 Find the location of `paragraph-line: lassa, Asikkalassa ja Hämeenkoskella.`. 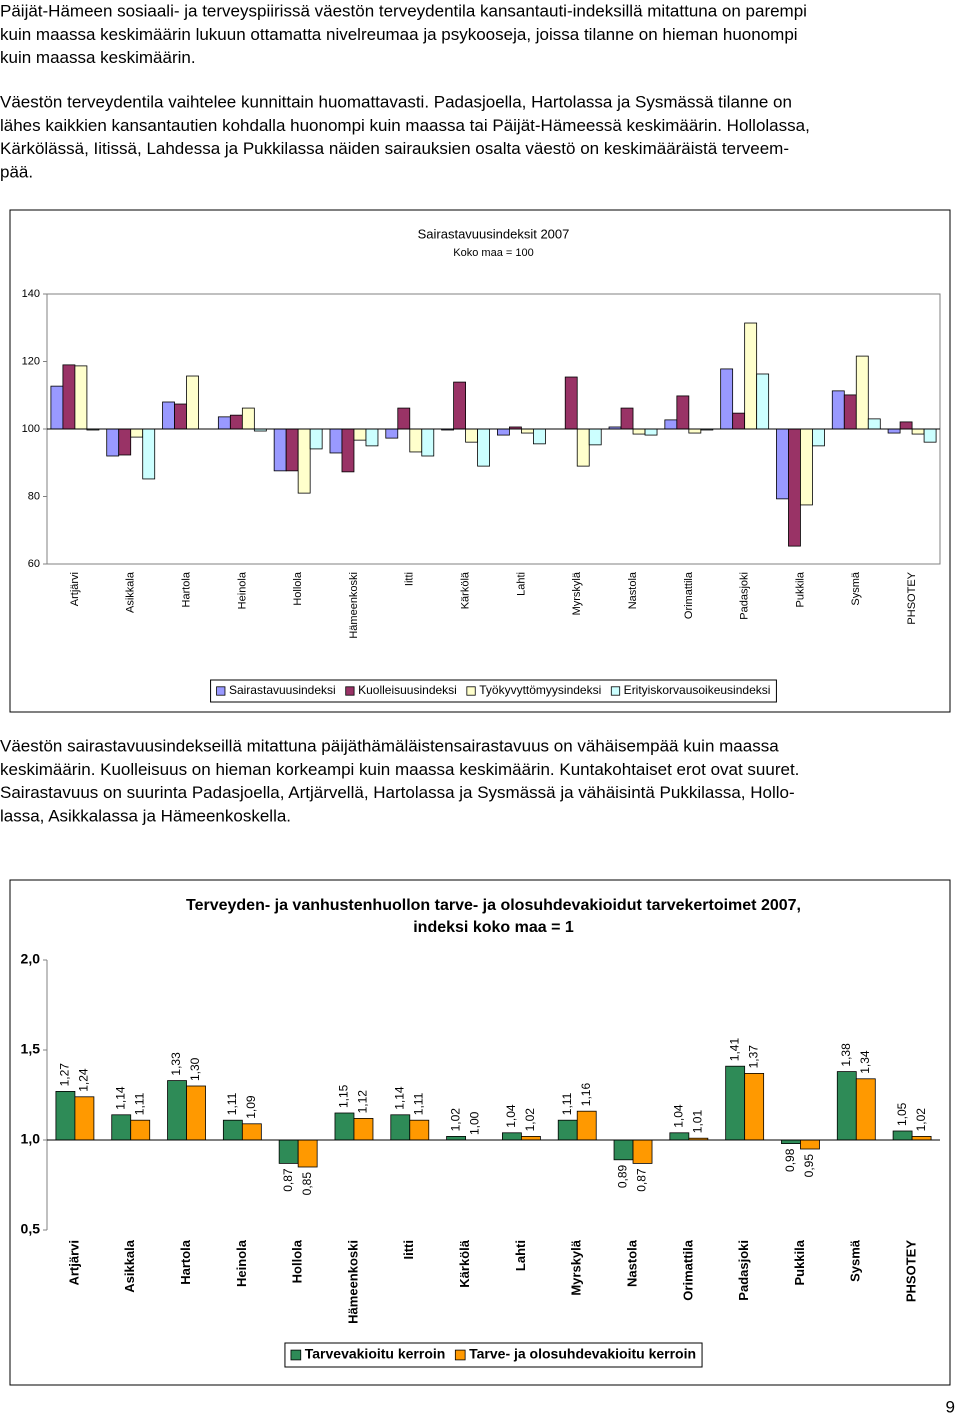

paragraph-line: lassa, Asikkalassa ja Hämeenkoskella. is located at coordinates (145, 815).